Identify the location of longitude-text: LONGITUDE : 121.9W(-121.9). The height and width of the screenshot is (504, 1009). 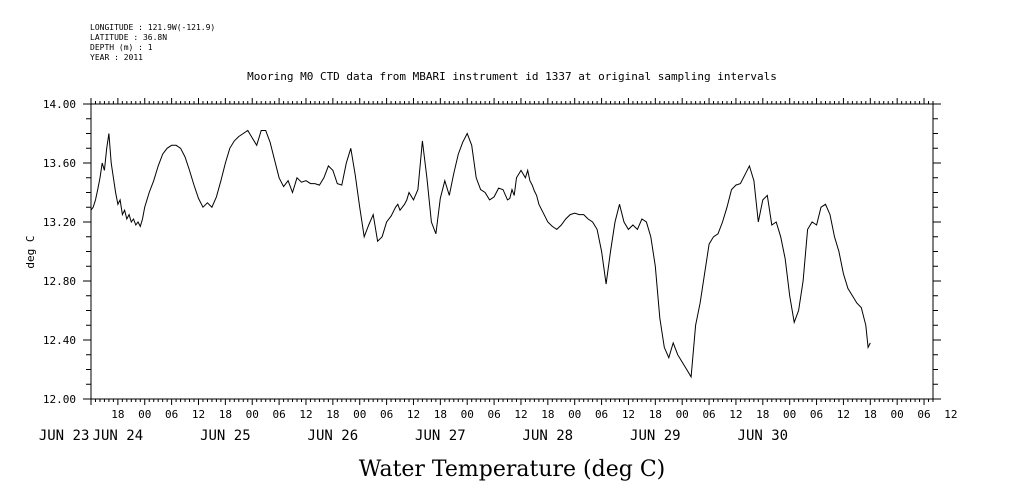
(152, 27).